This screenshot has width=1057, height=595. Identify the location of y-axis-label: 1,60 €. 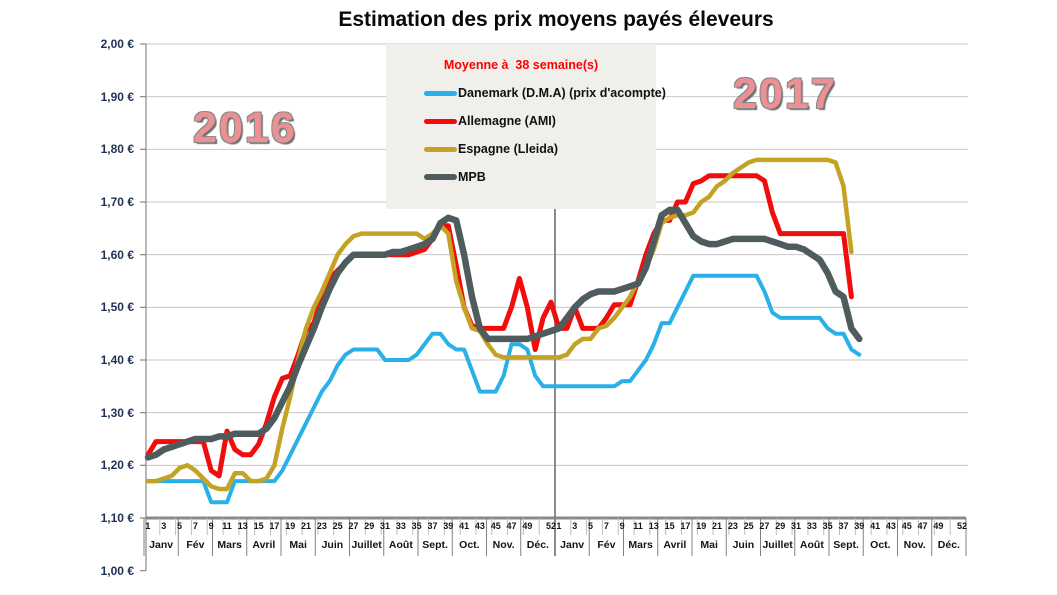
(117, 254).